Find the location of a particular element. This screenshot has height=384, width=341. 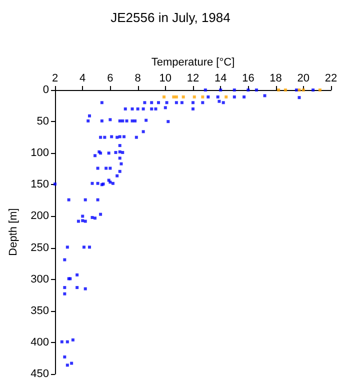

y-tick-label: 250 is located at coordinates (39, 248).